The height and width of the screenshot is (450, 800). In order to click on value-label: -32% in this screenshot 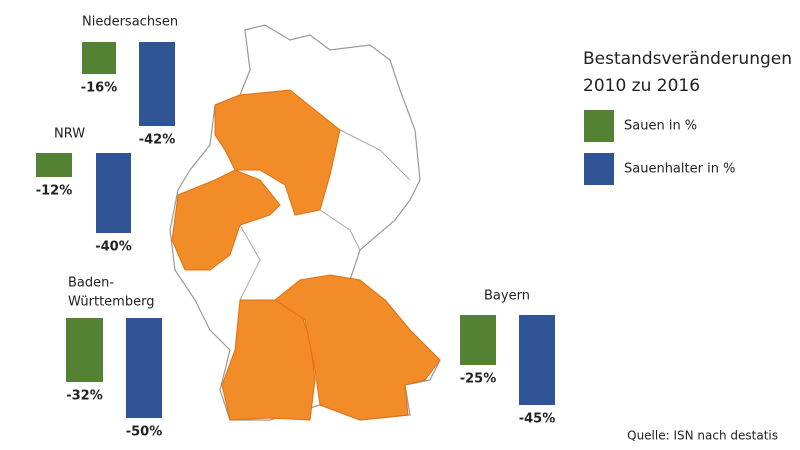, I will do `click(84, 396)`.